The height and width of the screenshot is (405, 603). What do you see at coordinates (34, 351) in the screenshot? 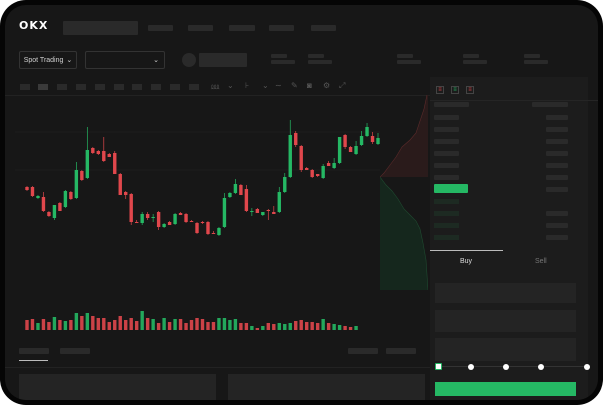
I see `tab-open-orders` at bounding box center [34, 351].